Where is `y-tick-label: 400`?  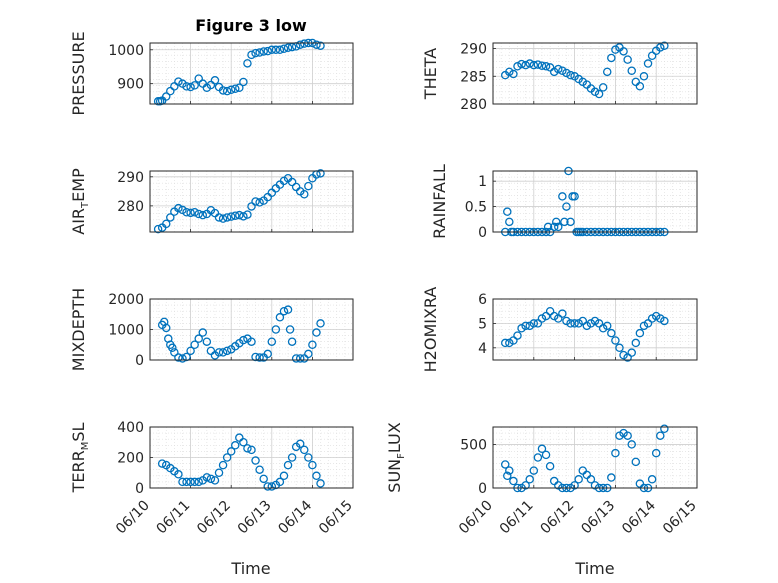 y-tick-label: 400 is located at coordinates (130, 428).